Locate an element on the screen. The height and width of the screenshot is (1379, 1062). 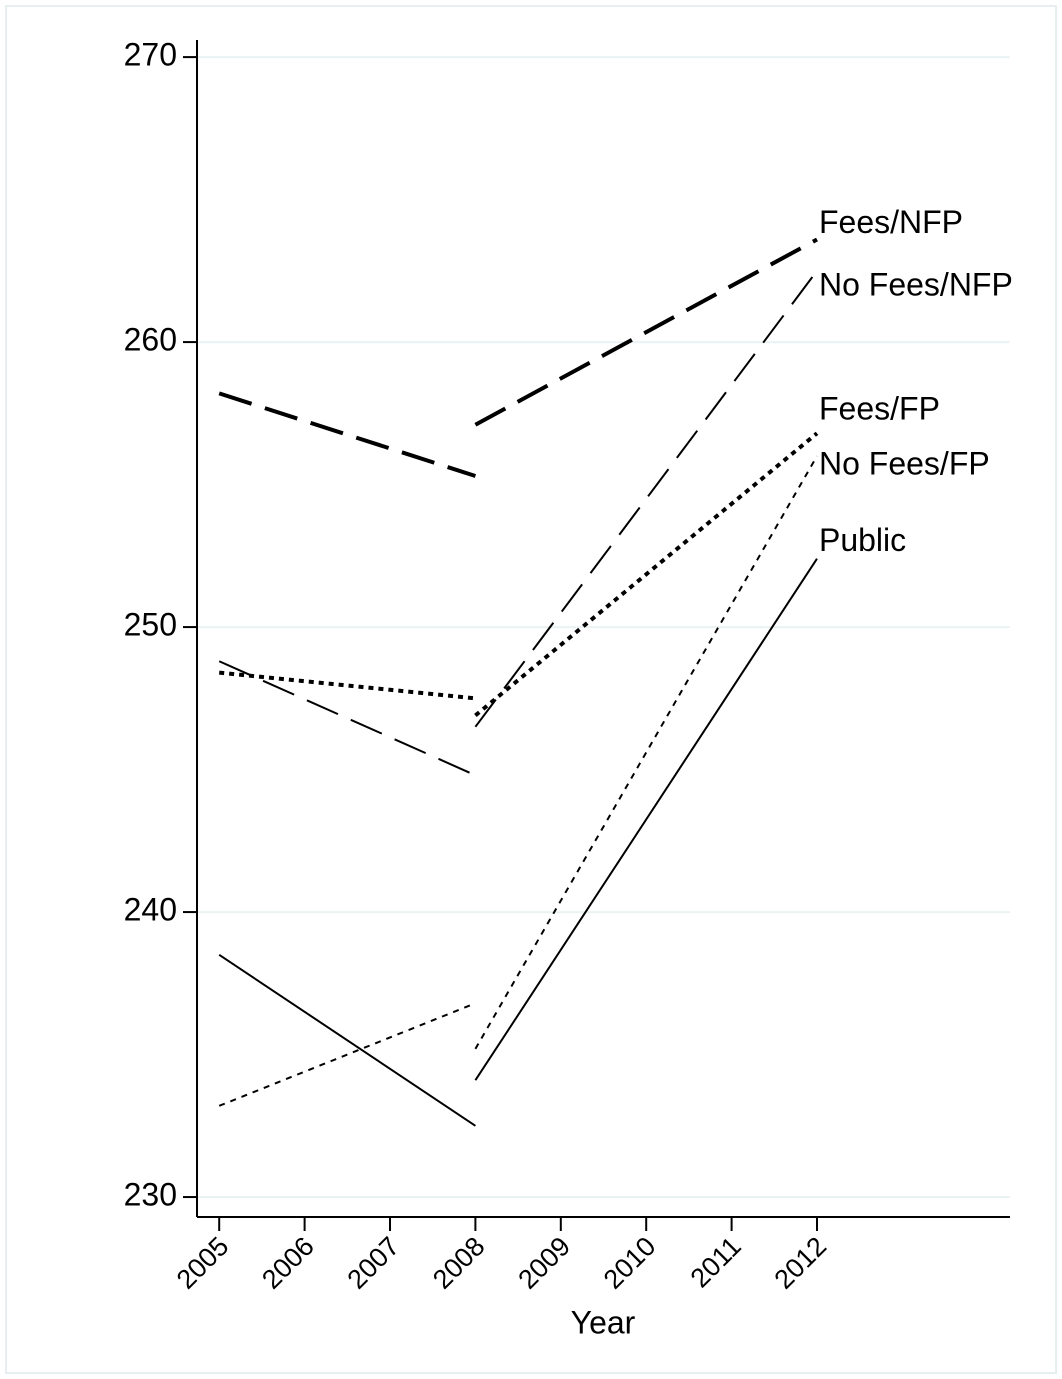
y-tick-label: 260 is located at coordinates (150, 340).